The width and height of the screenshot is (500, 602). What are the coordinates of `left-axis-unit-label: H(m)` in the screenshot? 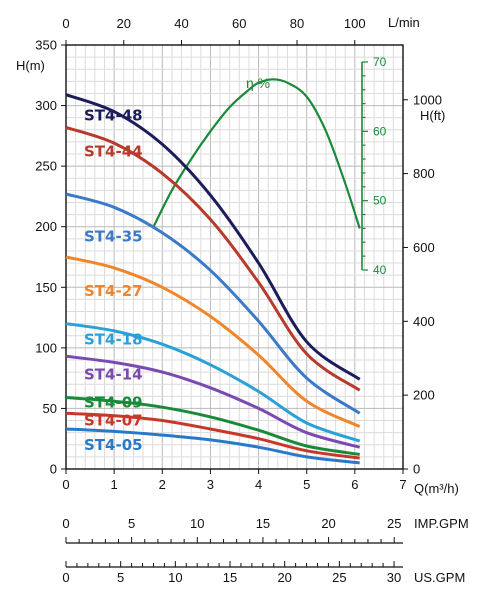 It's located at (30, 65).